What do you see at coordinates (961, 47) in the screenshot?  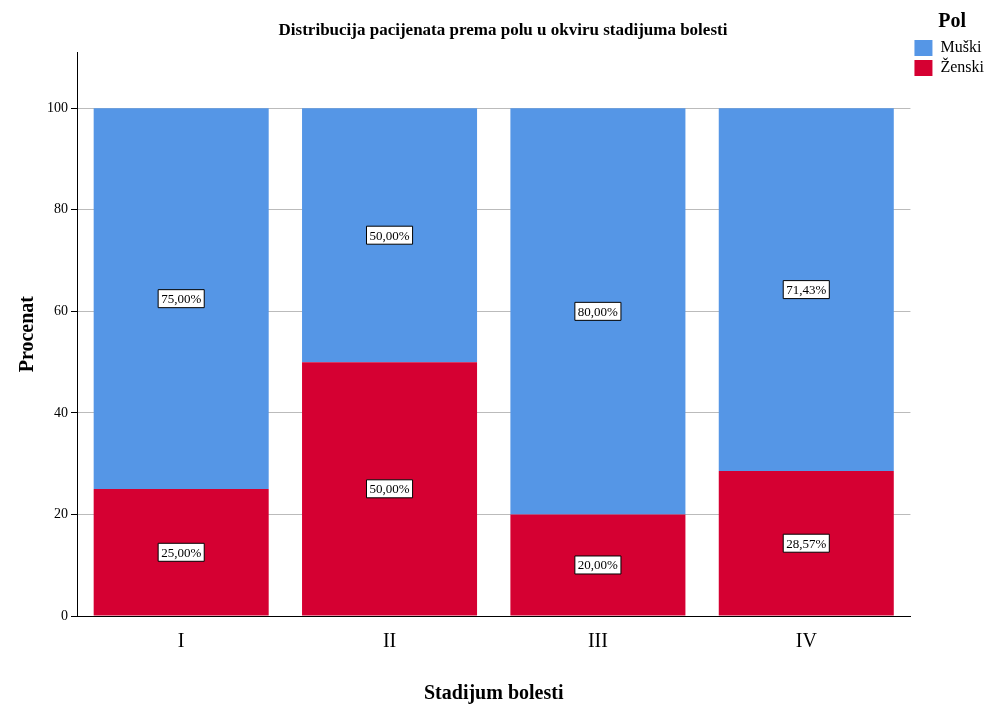 I see `legend-label: Muški` at bounding box center [961, 47].